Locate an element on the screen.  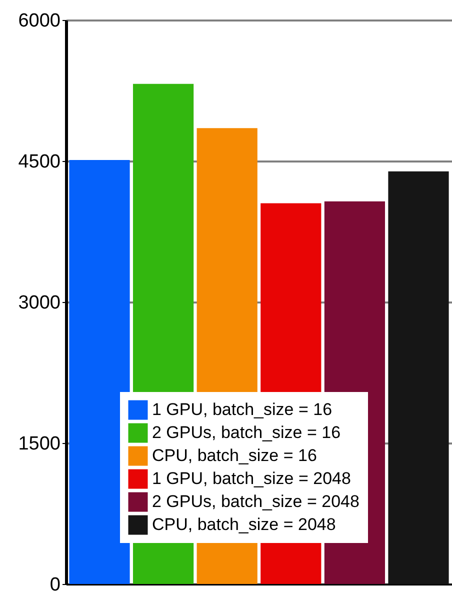
legend-label: 1 GPU, batch_size = 16 is located at coordinates (242, 409).